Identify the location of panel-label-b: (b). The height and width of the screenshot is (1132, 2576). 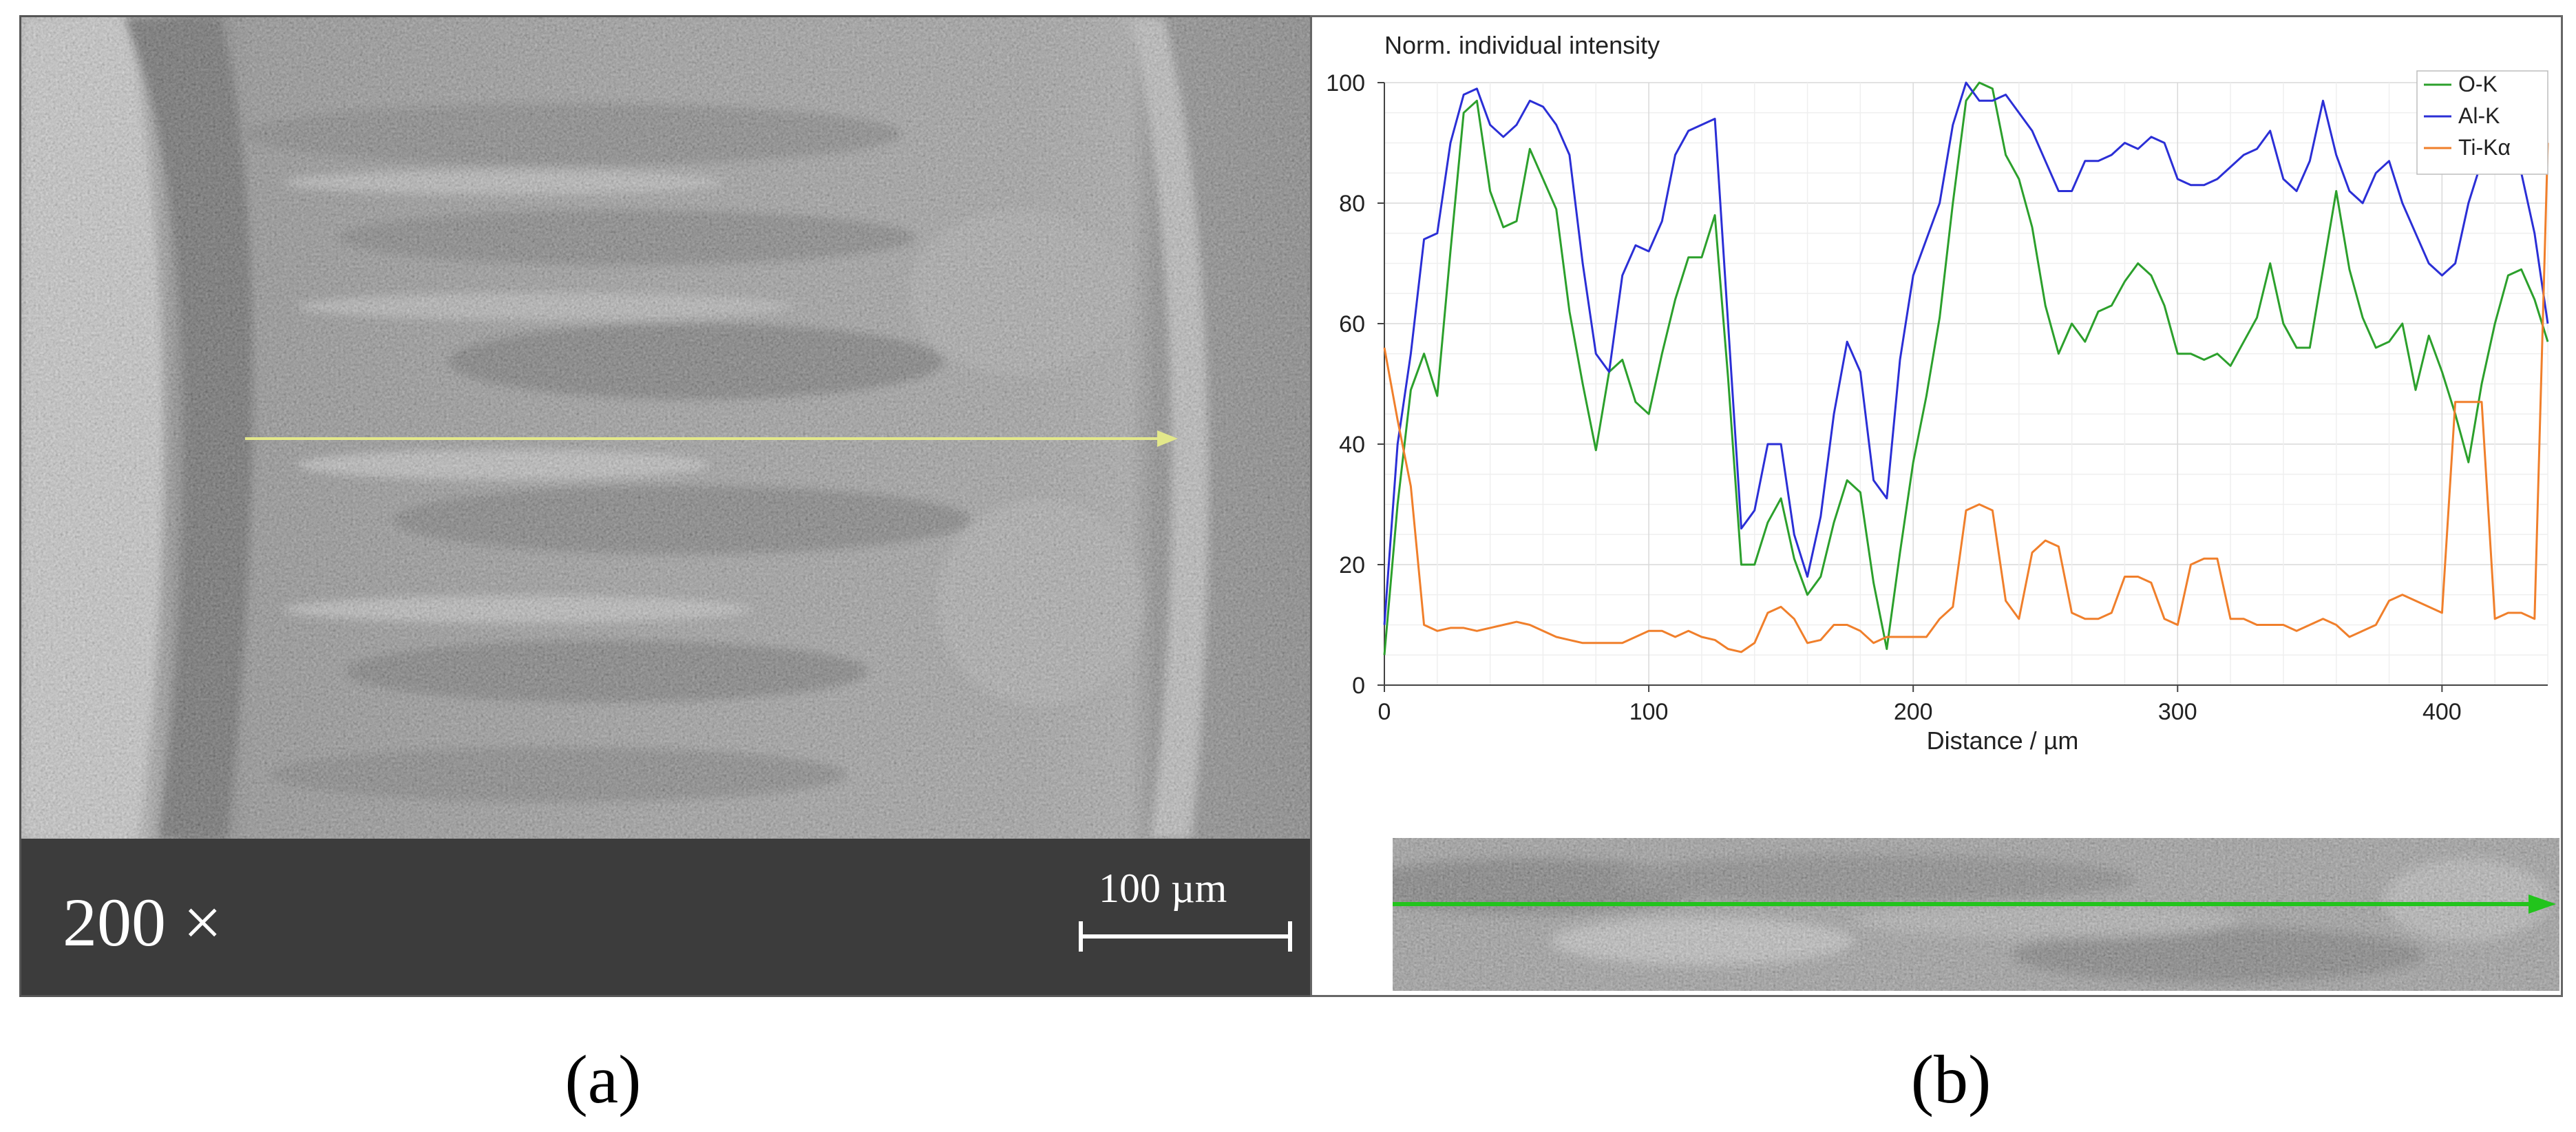
(1951, 1080).